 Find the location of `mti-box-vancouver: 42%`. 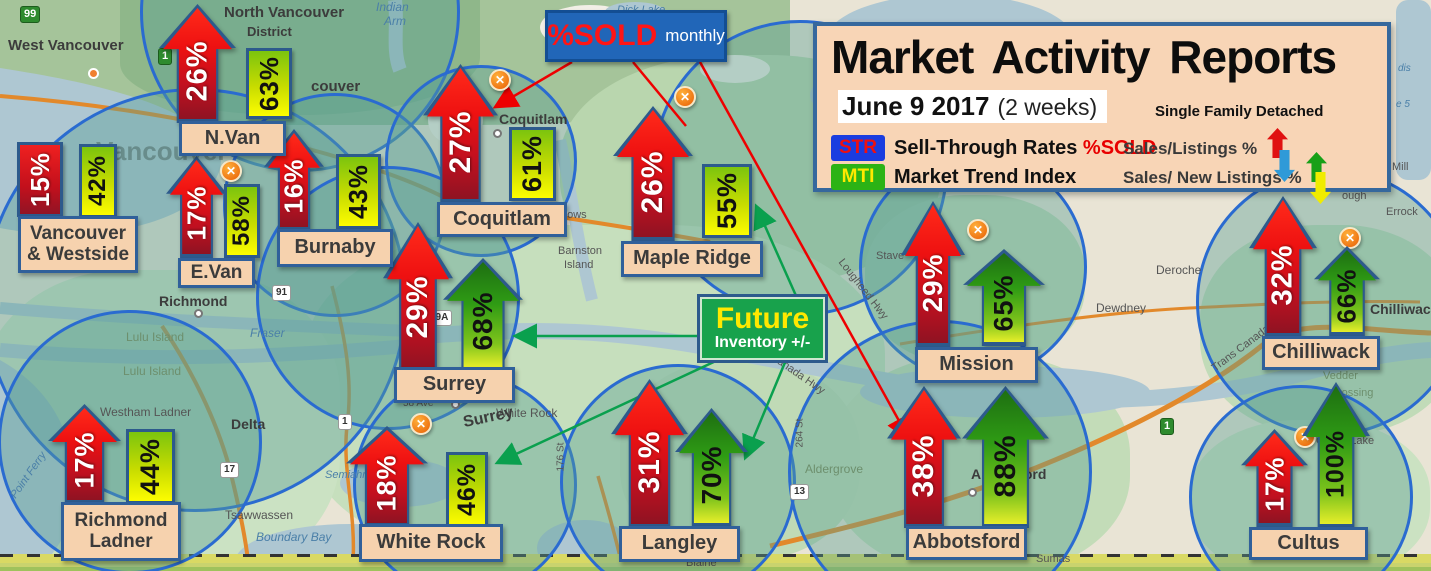

mti-box-vancouver: 42% is located at coordinates (98, 181).